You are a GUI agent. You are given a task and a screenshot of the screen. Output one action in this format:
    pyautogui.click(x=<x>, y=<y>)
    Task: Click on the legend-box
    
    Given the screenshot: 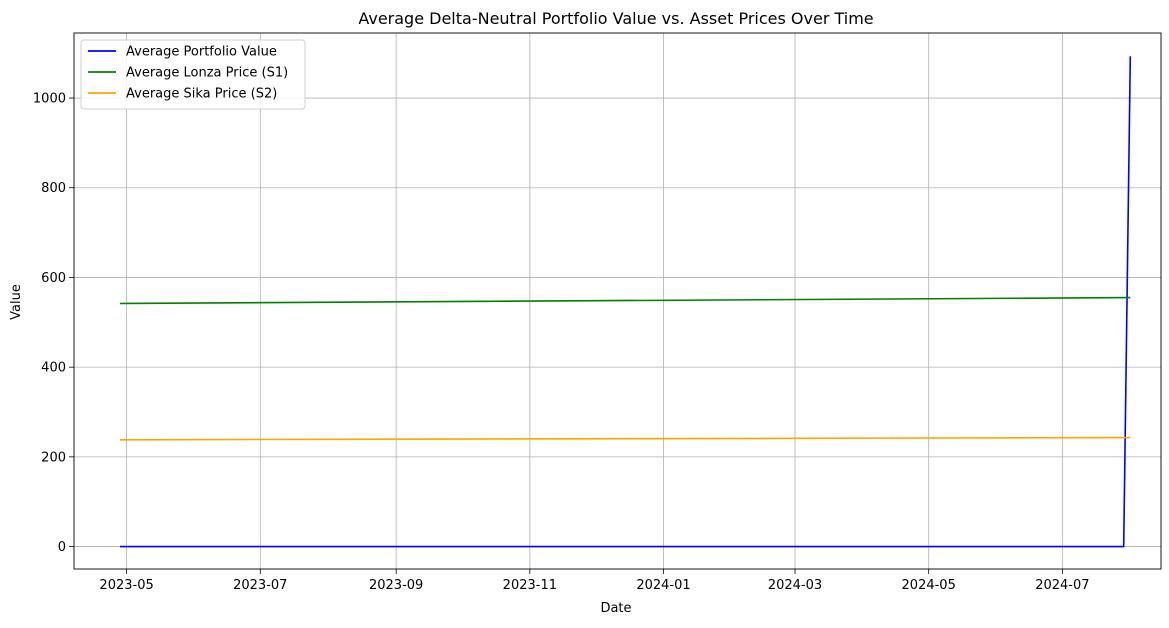 What is the action you would take?
    pyautogui.click(x=193, y=74)
    